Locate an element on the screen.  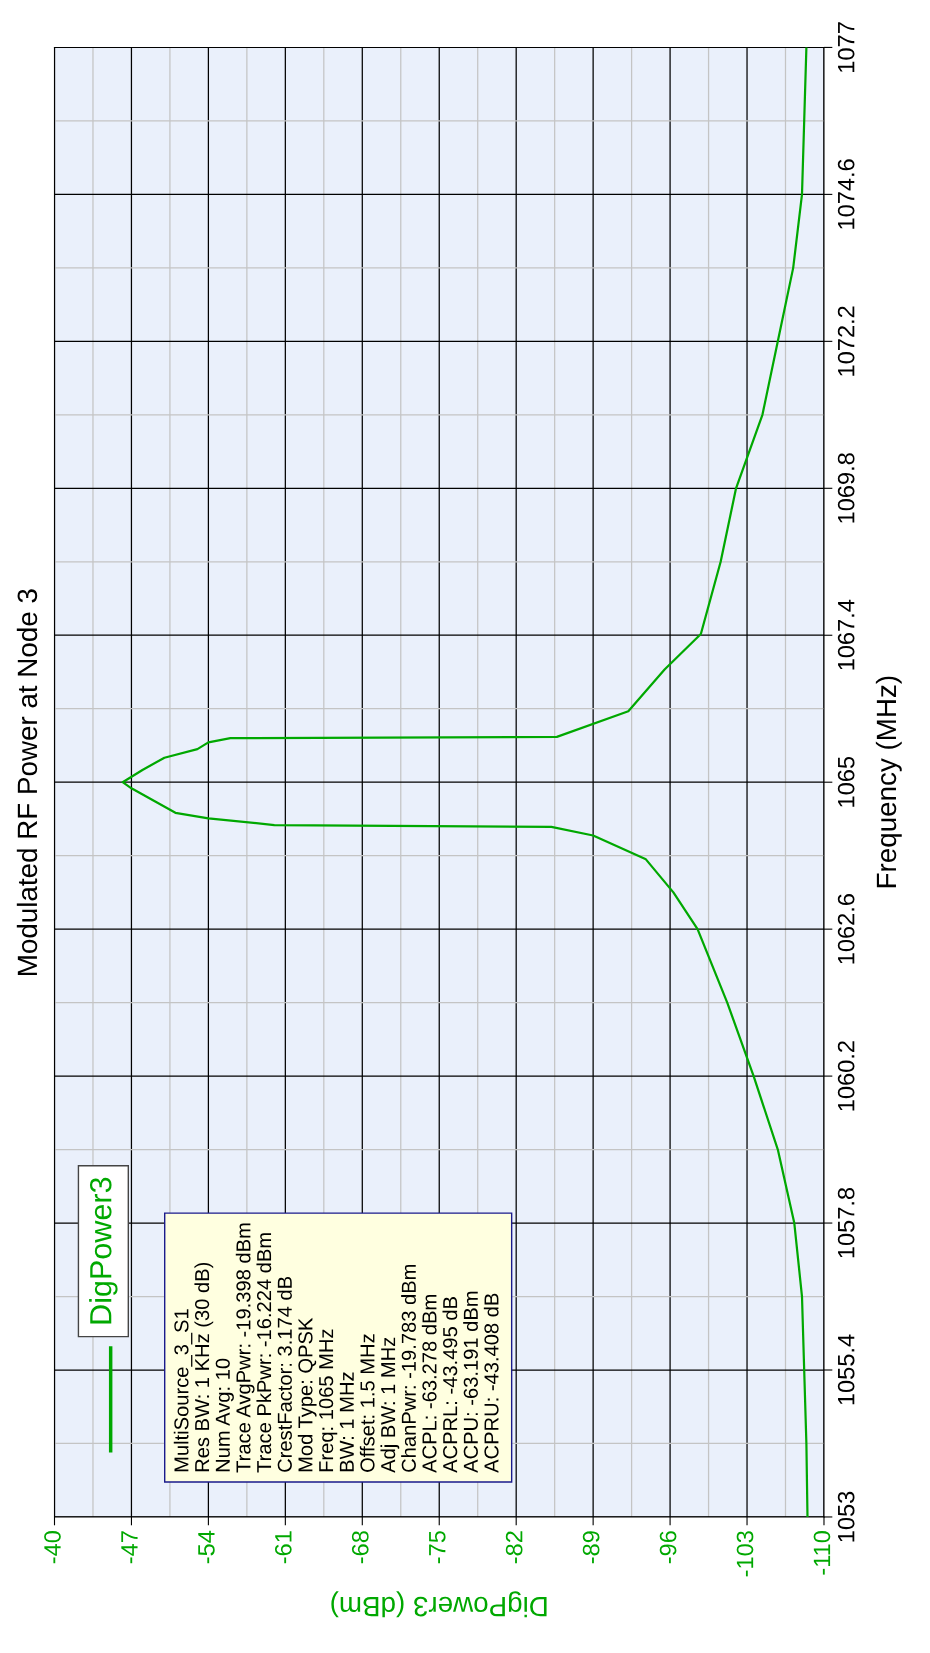
y-tick-label: 1053 is located at coordinates (846, 1516).